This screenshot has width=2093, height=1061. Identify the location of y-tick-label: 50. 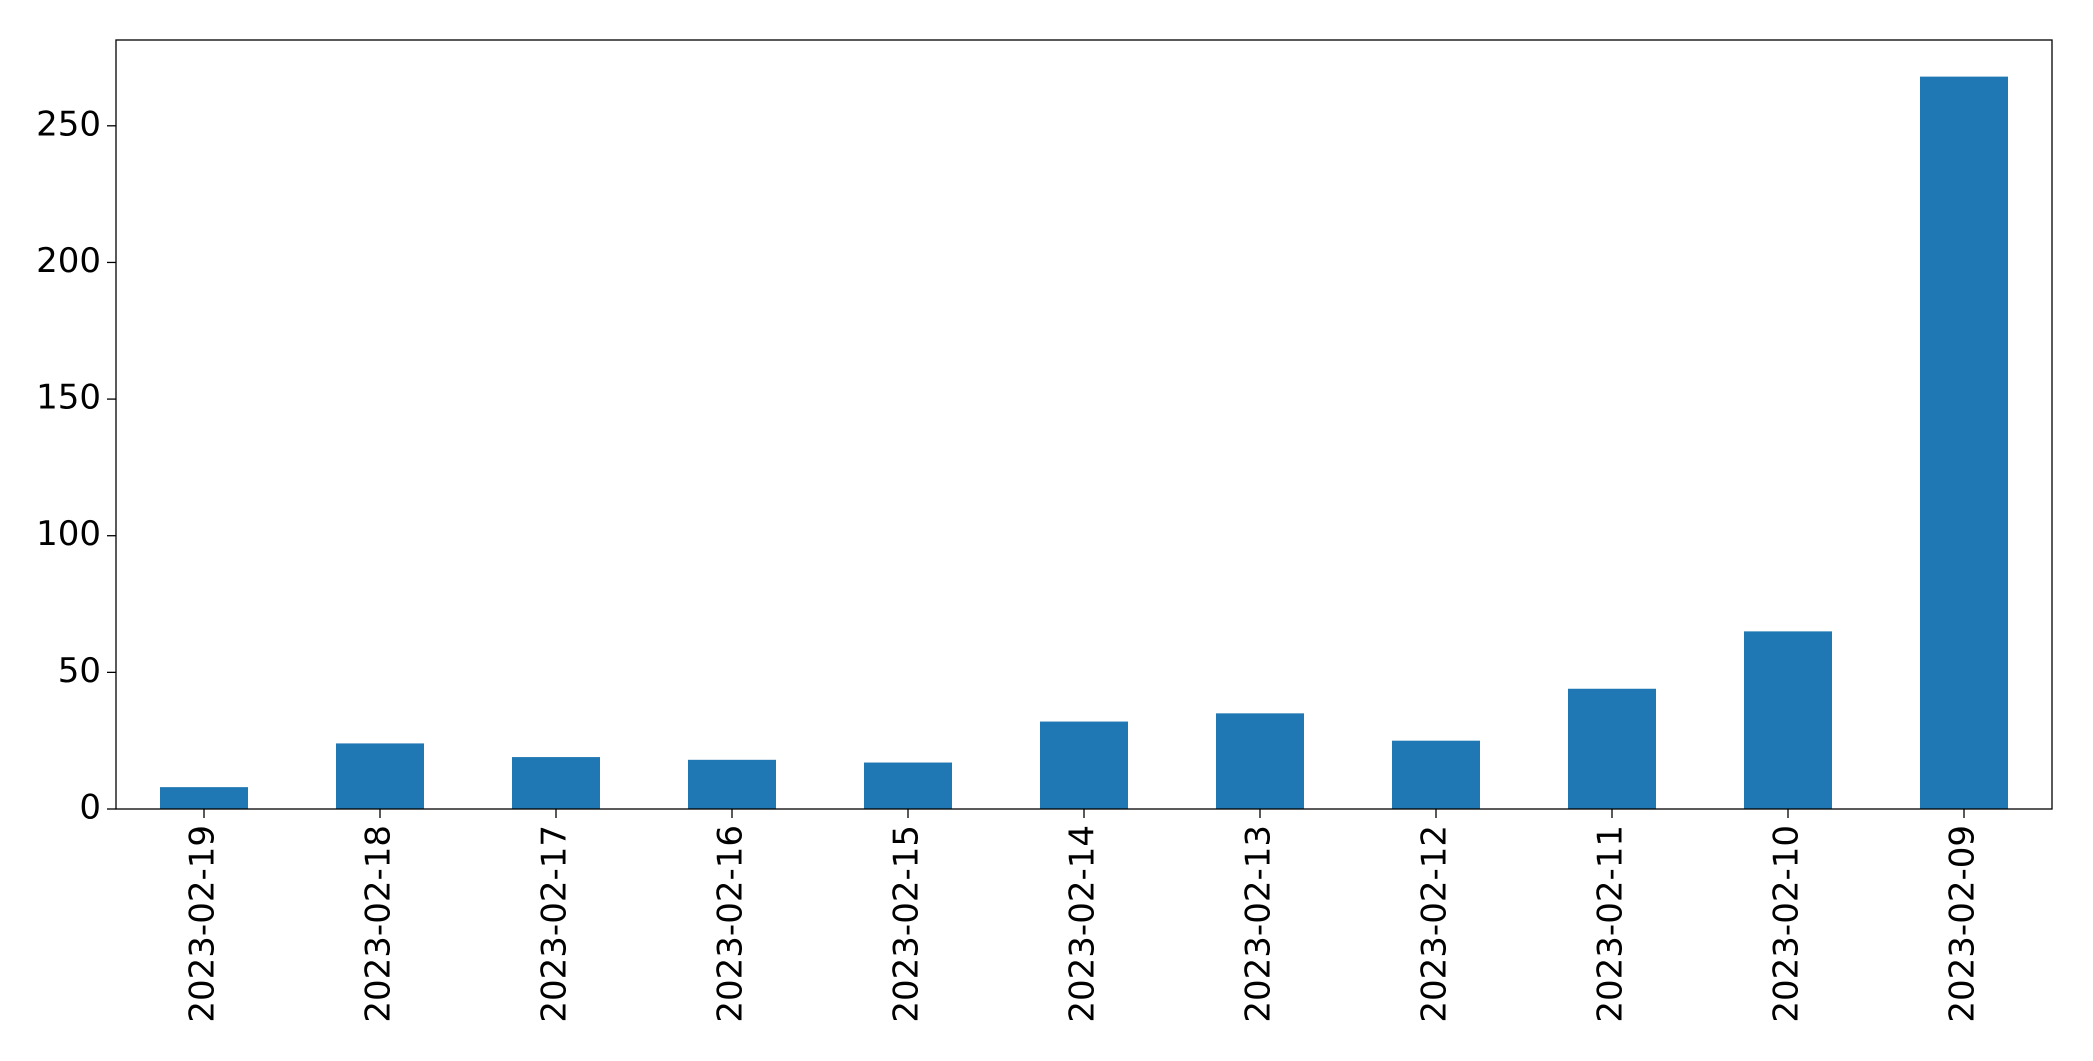
(79, 671).